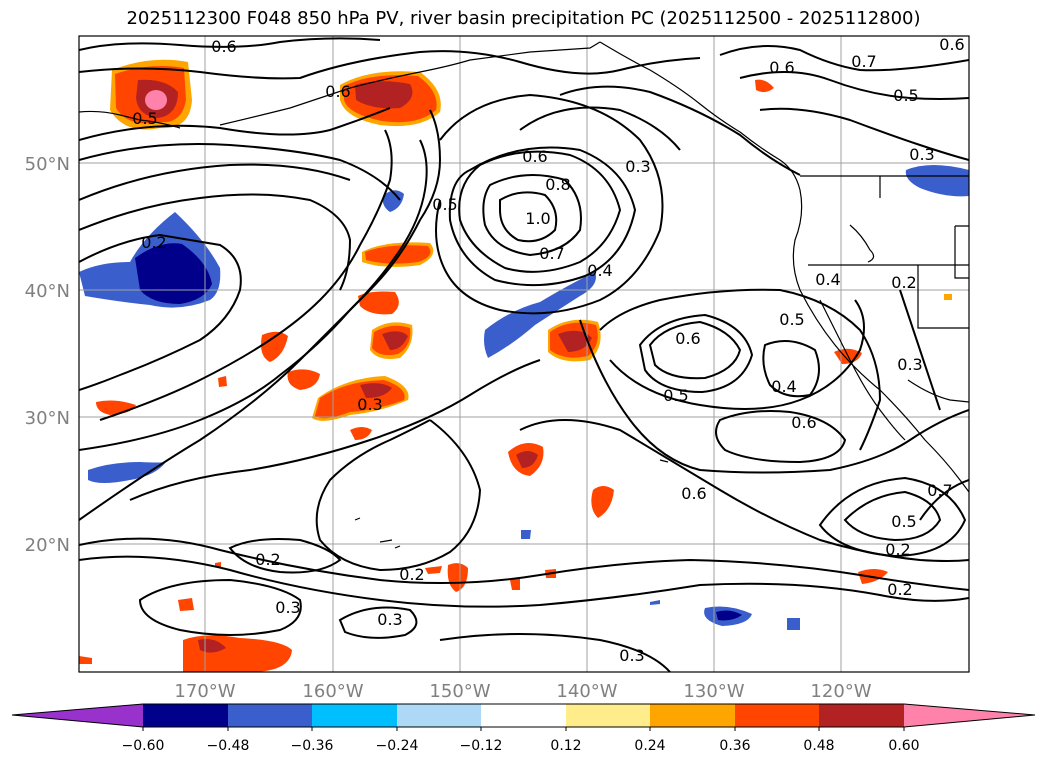 This screenshot has height=765, width=1047. I want to click on contour-label: 0.8, so click(557, 184).